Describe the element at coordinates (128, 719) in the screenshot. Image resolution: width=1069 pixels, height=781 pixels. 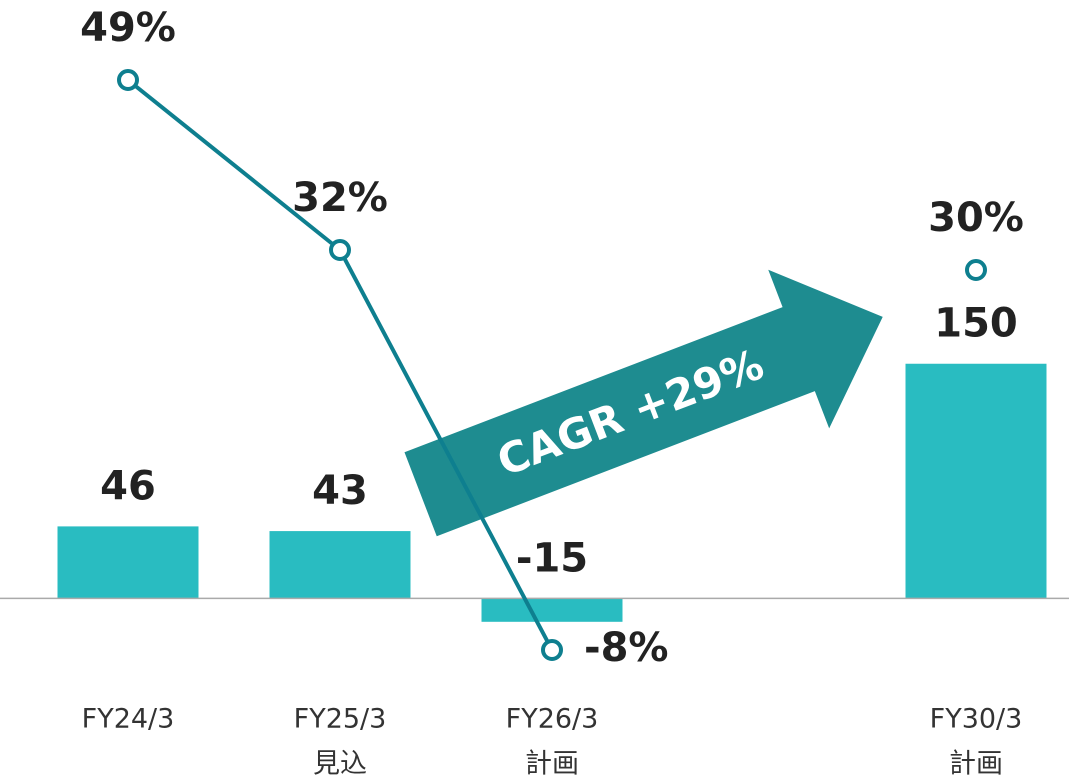
I see `x-tick-label: FY24/3` at that location.